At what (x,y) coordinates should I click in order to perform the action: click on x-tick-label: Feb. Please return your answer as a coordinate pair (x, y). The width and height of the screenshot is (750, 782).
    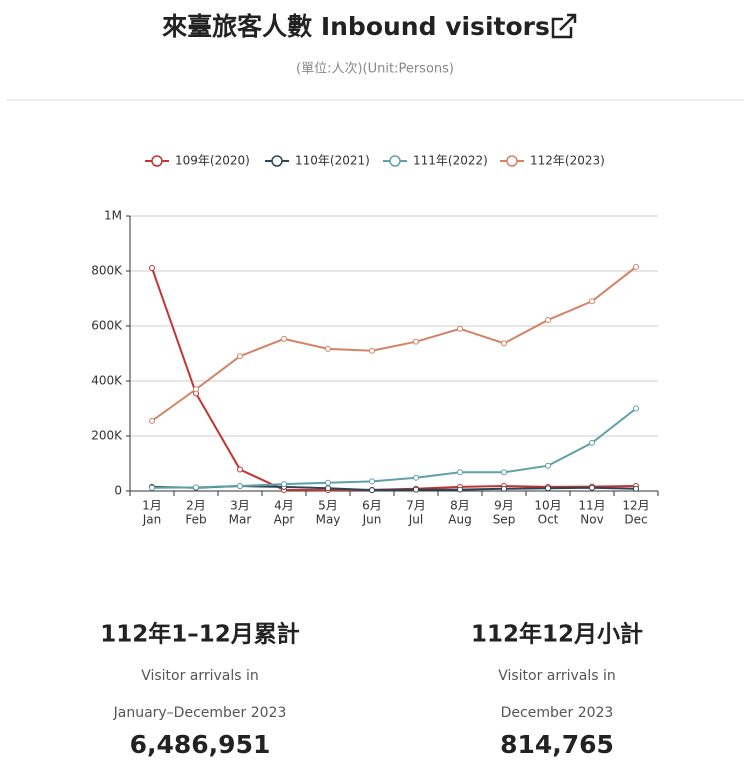
    Looking at the image, I should click on (195, 520).